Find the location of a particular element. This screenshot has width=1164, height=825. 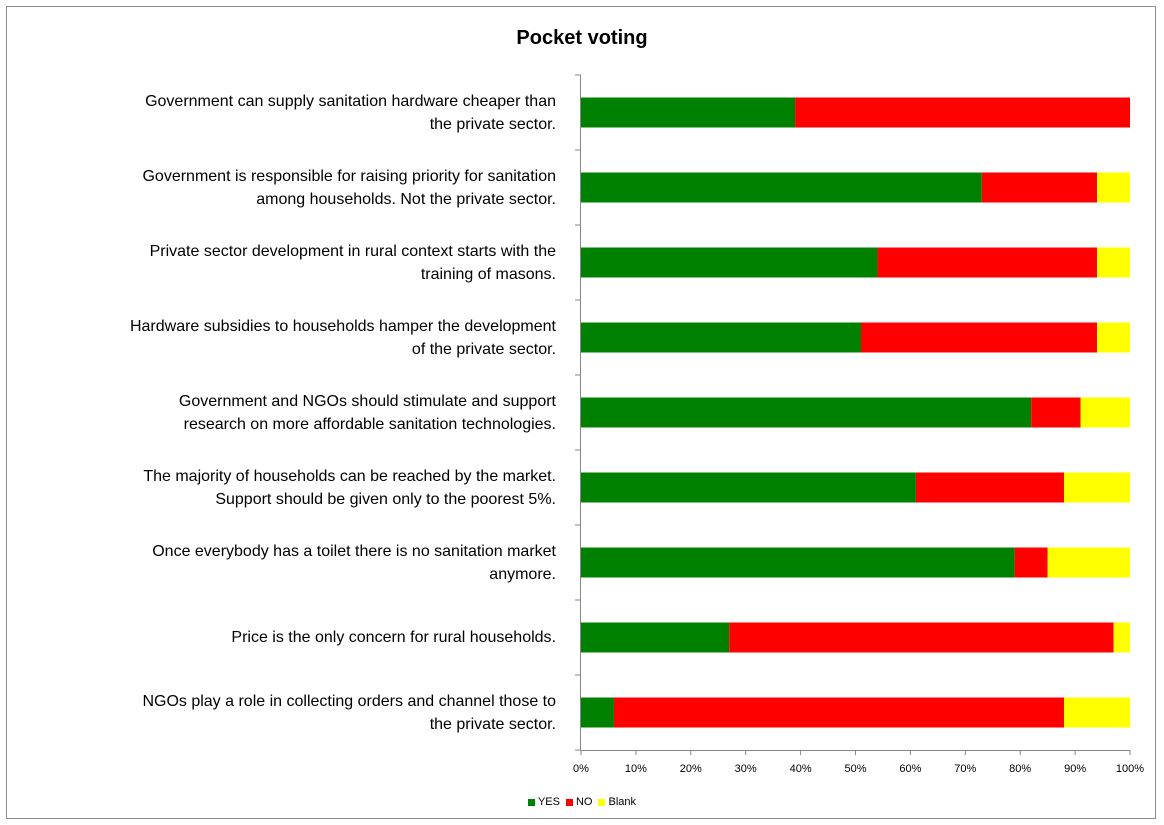

legend-item-no: NO is located at coordinates (579, 802).